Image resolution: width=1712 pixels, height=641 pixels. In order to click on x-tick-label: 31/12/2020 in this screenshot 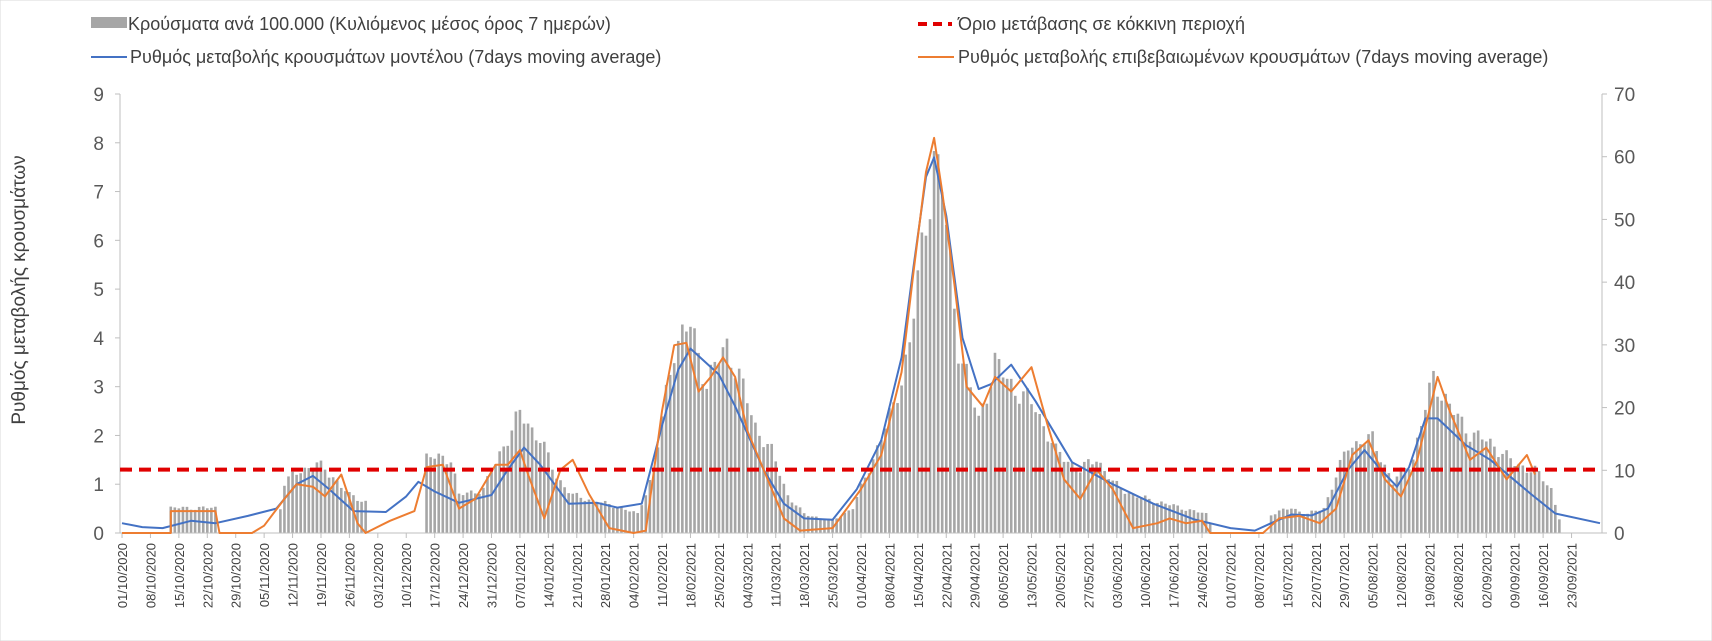, I will do `click(492, 575)`.